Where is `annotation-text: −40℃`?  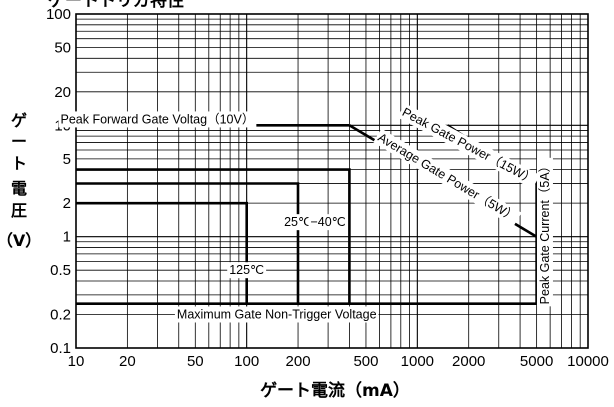 annotation-text: −40℃ is located at coordinates (327, 222).